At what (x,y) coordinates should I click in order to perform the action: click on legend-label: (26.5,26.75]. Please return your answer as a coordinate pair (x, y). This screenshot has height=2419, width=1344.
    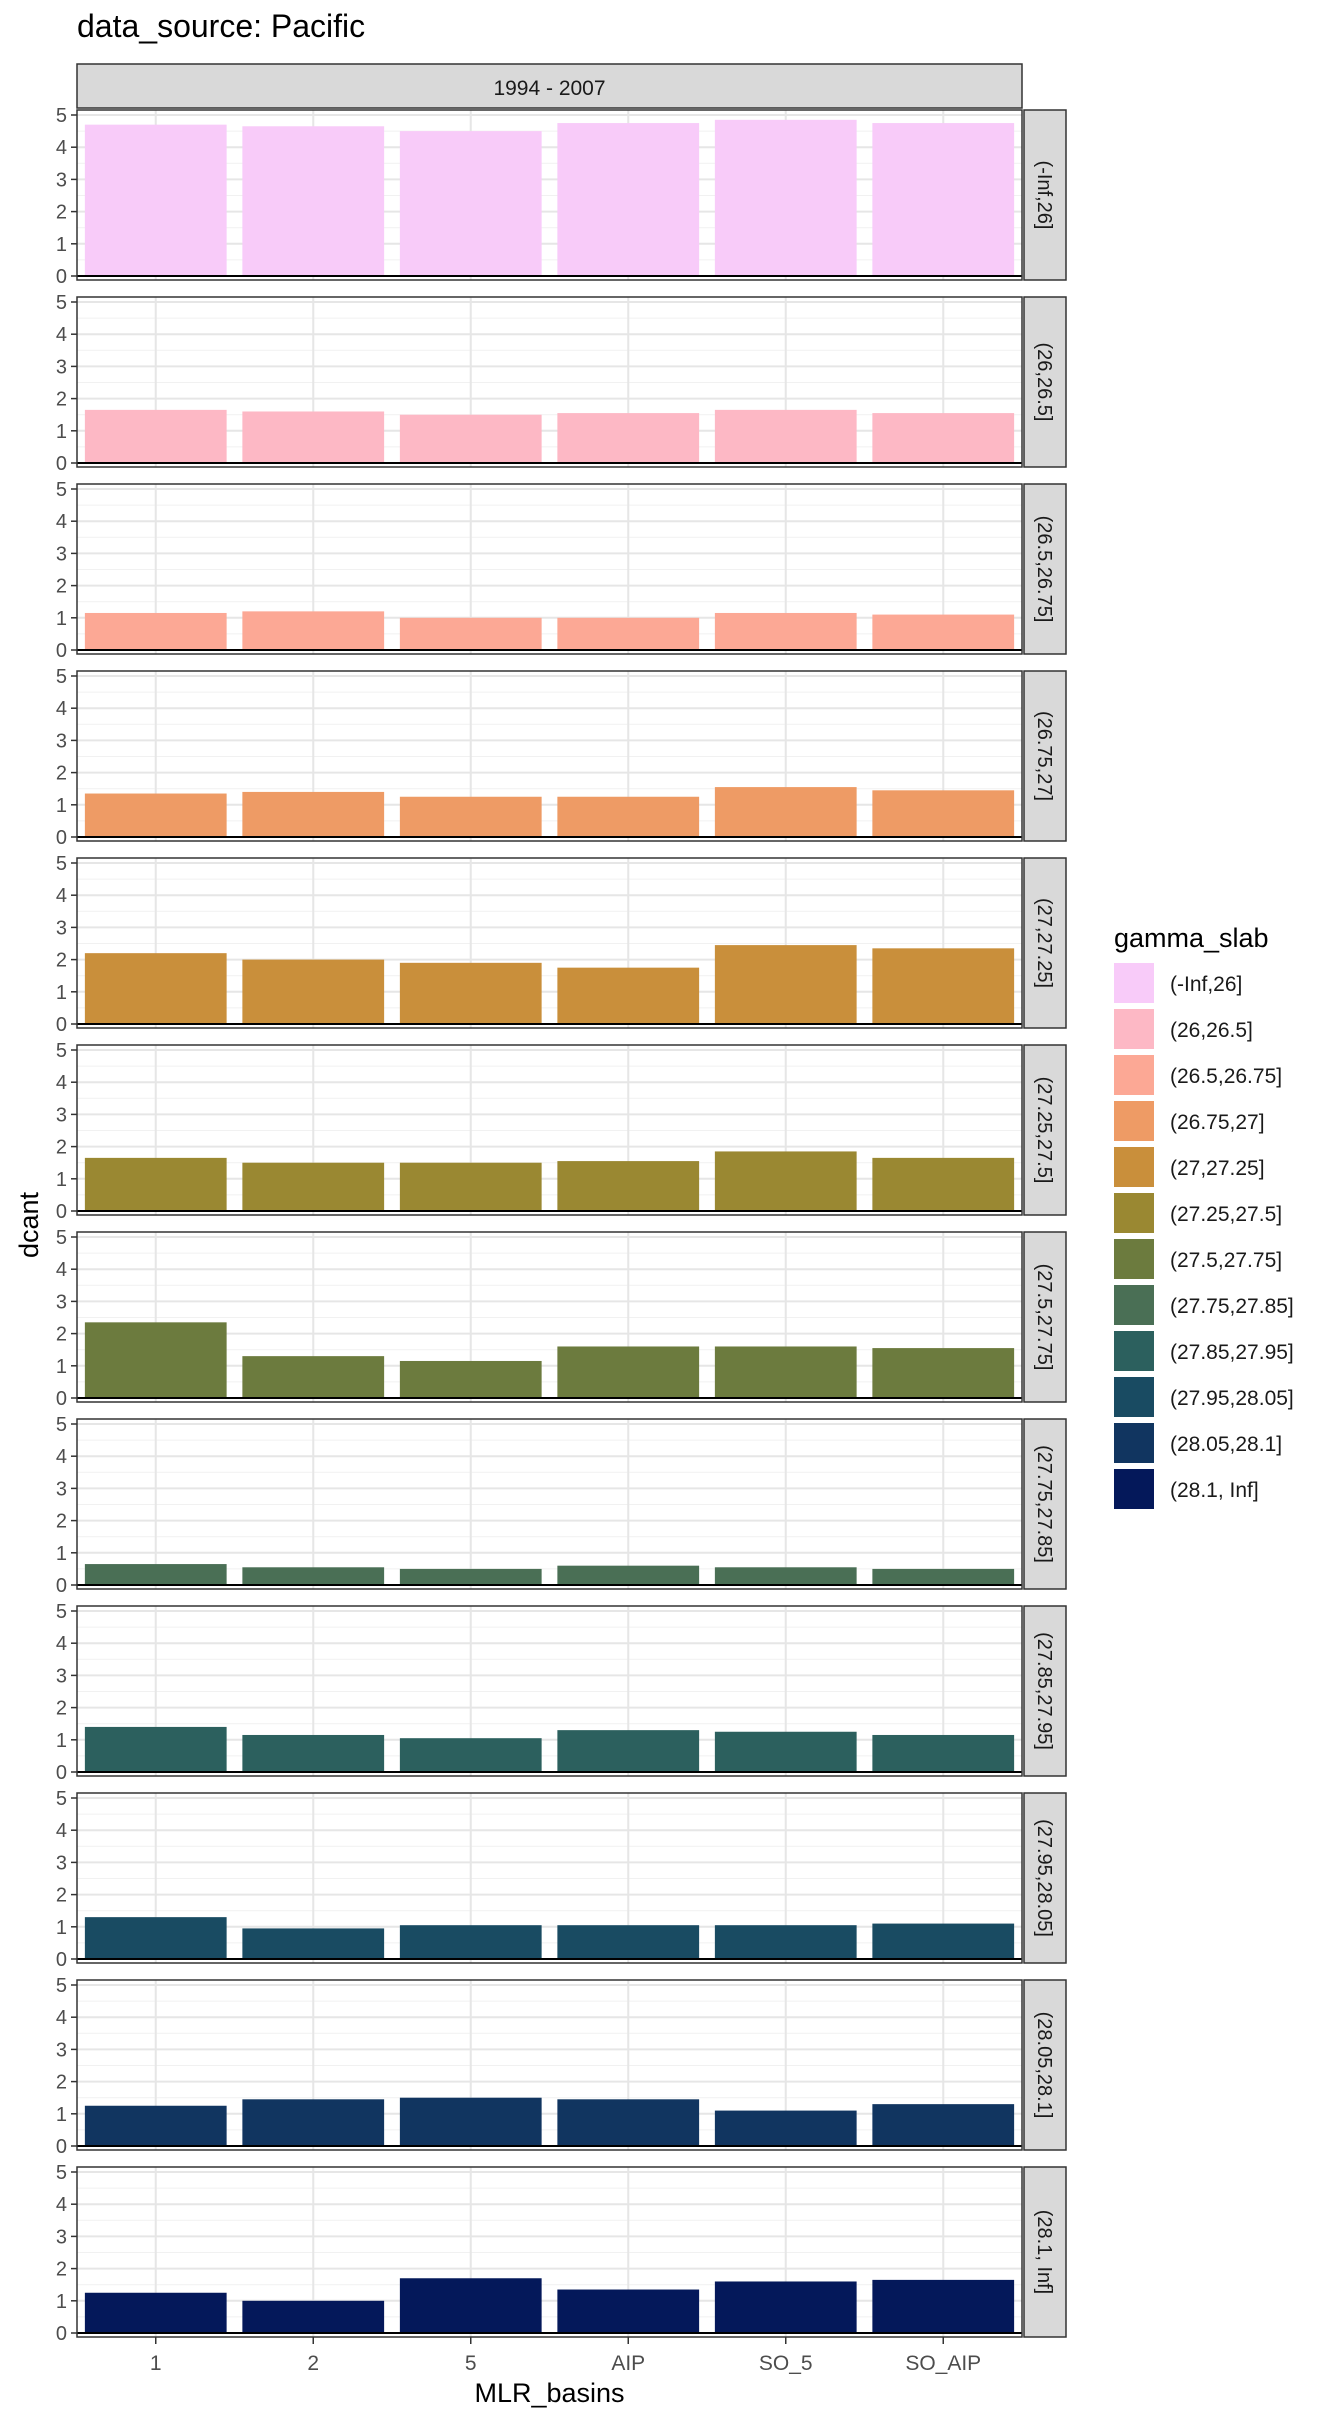
    Looking at the image, I should click on (1226, 1076).